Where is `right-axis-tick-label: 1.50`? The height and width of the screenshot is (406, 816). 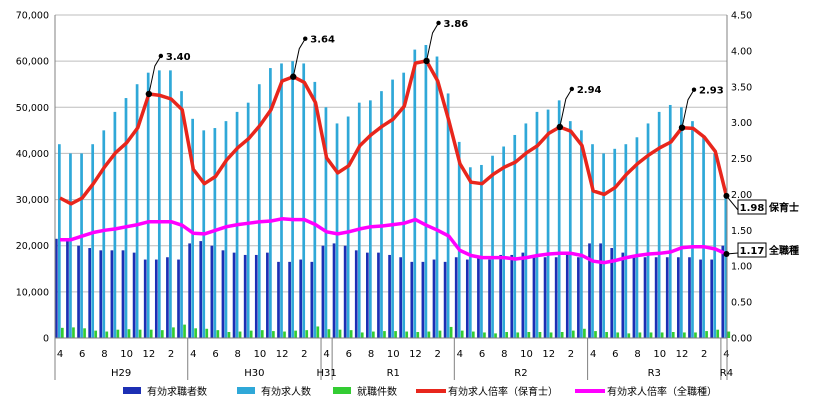
right-axis-tick-label: 1.50 is located at coordinates (741, 231).